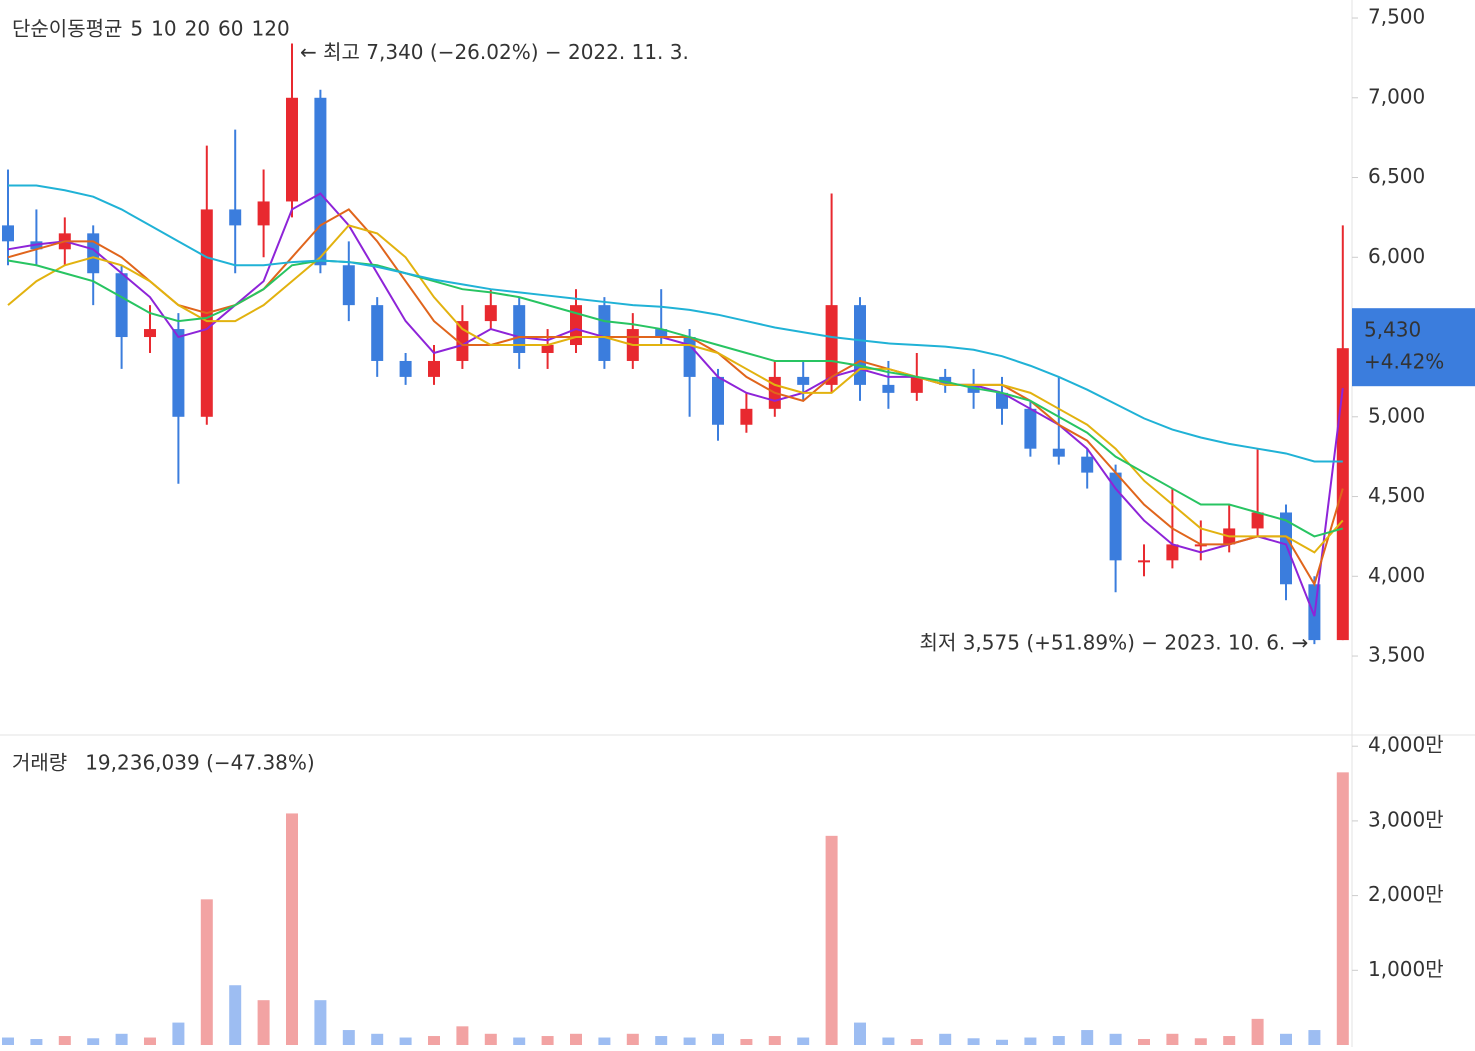 The width and height of the screenshot is (1475, 1051). Describe the element at coordinates (1396, 256) in the screenshot. I see `y-tick-label: 6,000` at that location.